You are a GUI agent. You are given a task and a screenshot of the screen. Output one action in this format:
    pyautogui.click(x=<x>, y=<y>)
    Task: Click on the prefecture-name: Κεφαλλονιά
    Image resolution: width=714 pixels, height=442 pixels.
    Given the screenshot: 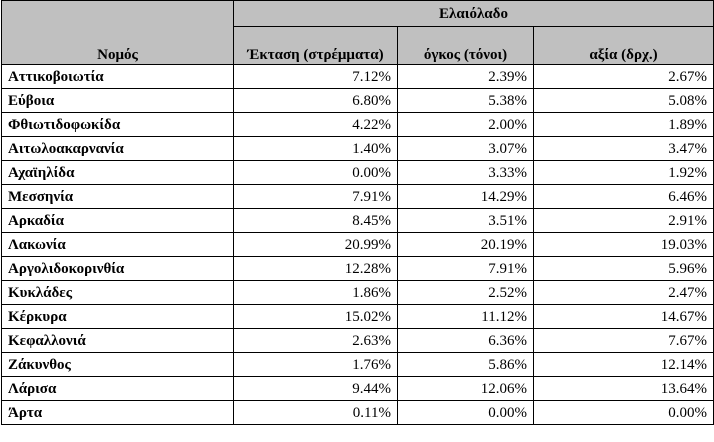 What is the action you would take?
    pyautogui.click(x=117, y=340)
    